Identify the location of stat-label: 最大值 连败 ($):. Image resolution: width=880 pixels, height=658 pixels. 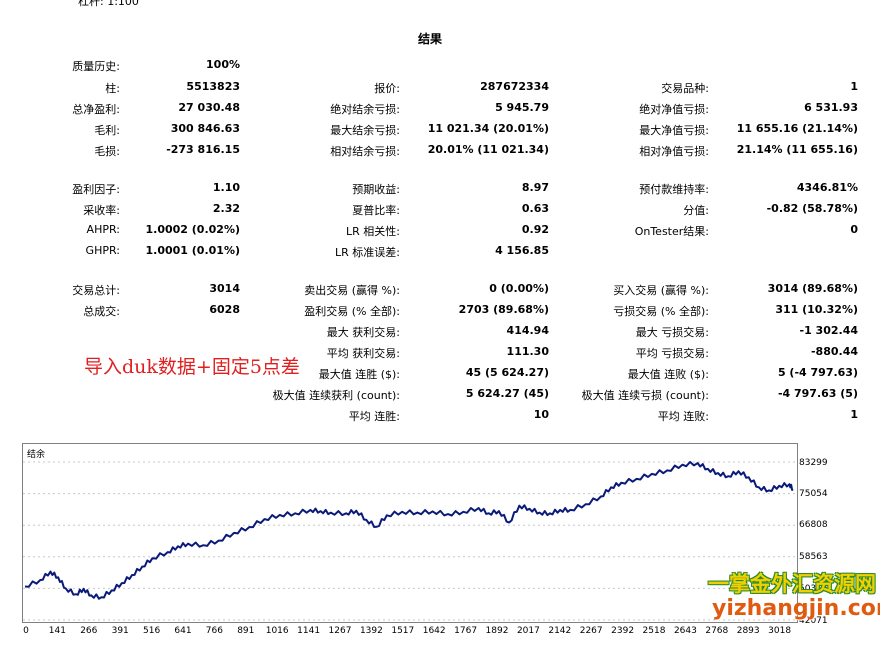
(668, 374).